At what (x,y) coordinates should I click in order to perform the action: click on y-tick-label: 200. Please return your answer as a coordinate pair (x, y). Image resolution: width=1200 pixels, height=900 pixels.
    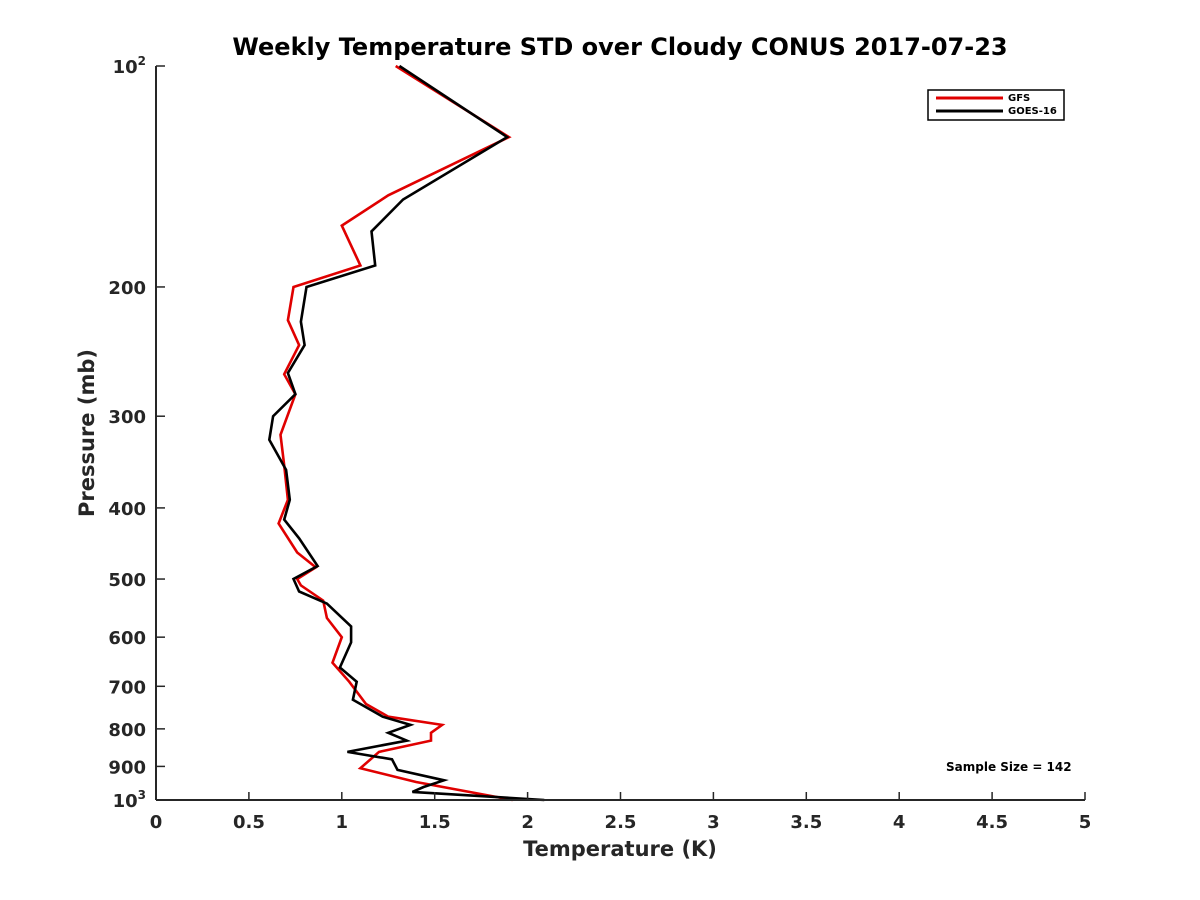
    Looking at the image, I should click on (127, 288).